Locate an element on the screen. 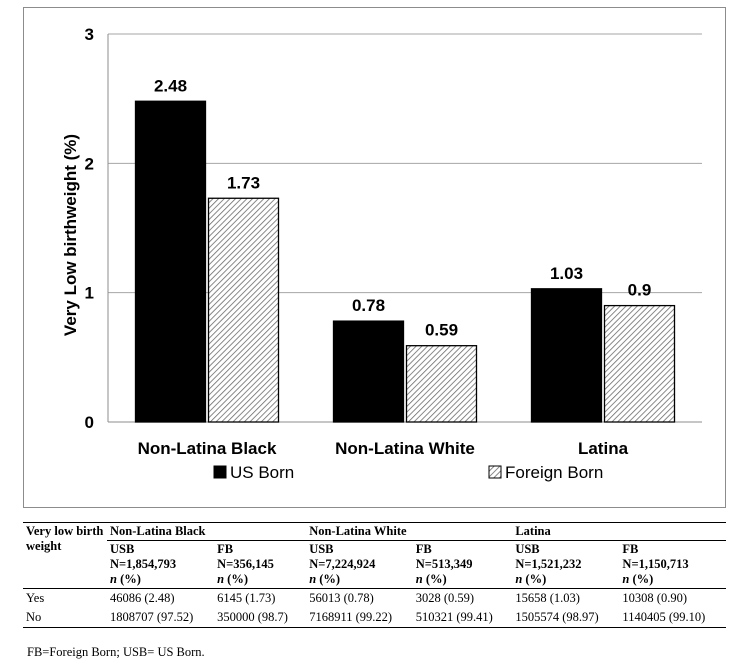 The width and height of the screenshot is (748, 665). row-header: Very low birth weight is located at coordinates (65, 538).